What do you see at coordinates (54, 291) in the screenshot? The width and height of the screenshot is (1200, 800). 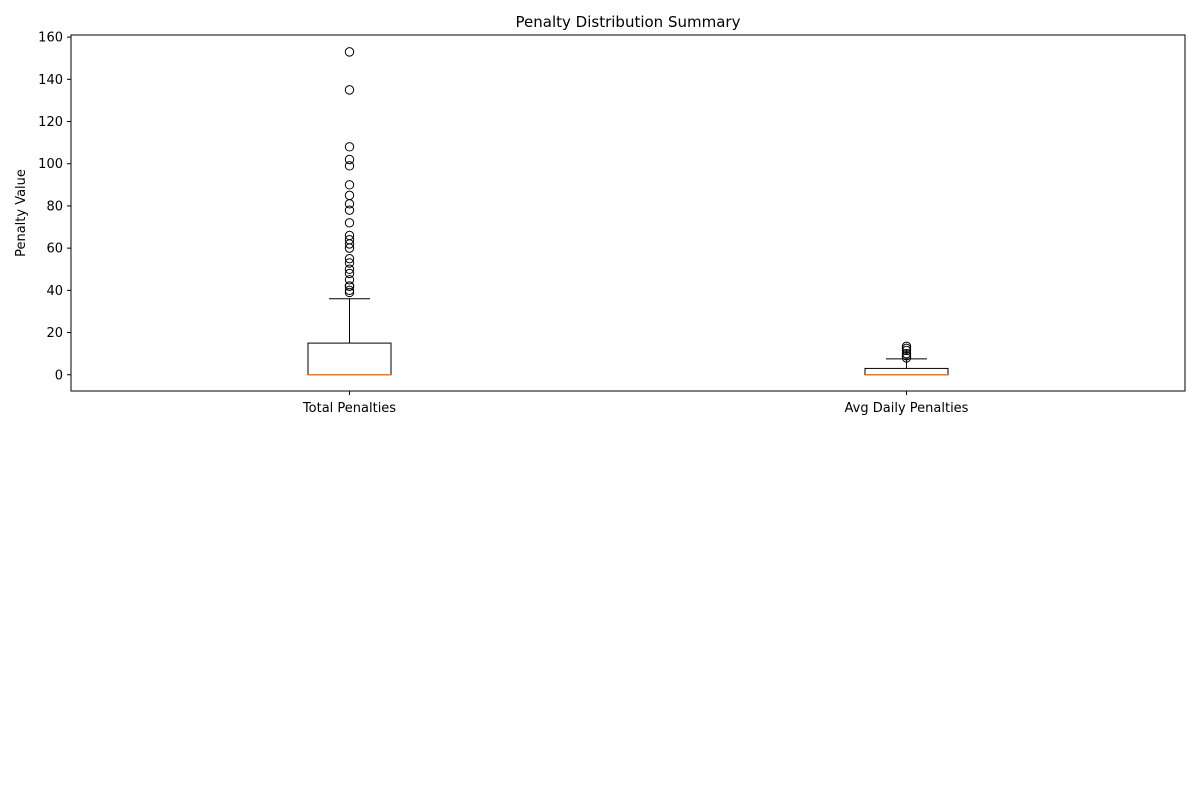 I see `y-tick-label: 40` at bounding box center [54, 291].